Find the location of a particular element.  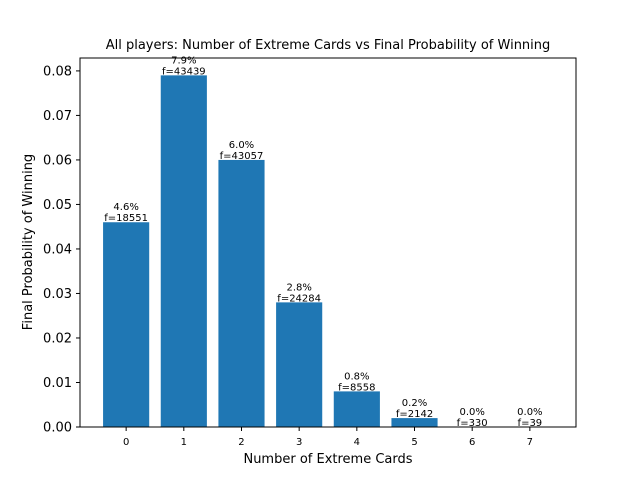

x-tick-label-7: 7 is located at coordinates (530, 442).